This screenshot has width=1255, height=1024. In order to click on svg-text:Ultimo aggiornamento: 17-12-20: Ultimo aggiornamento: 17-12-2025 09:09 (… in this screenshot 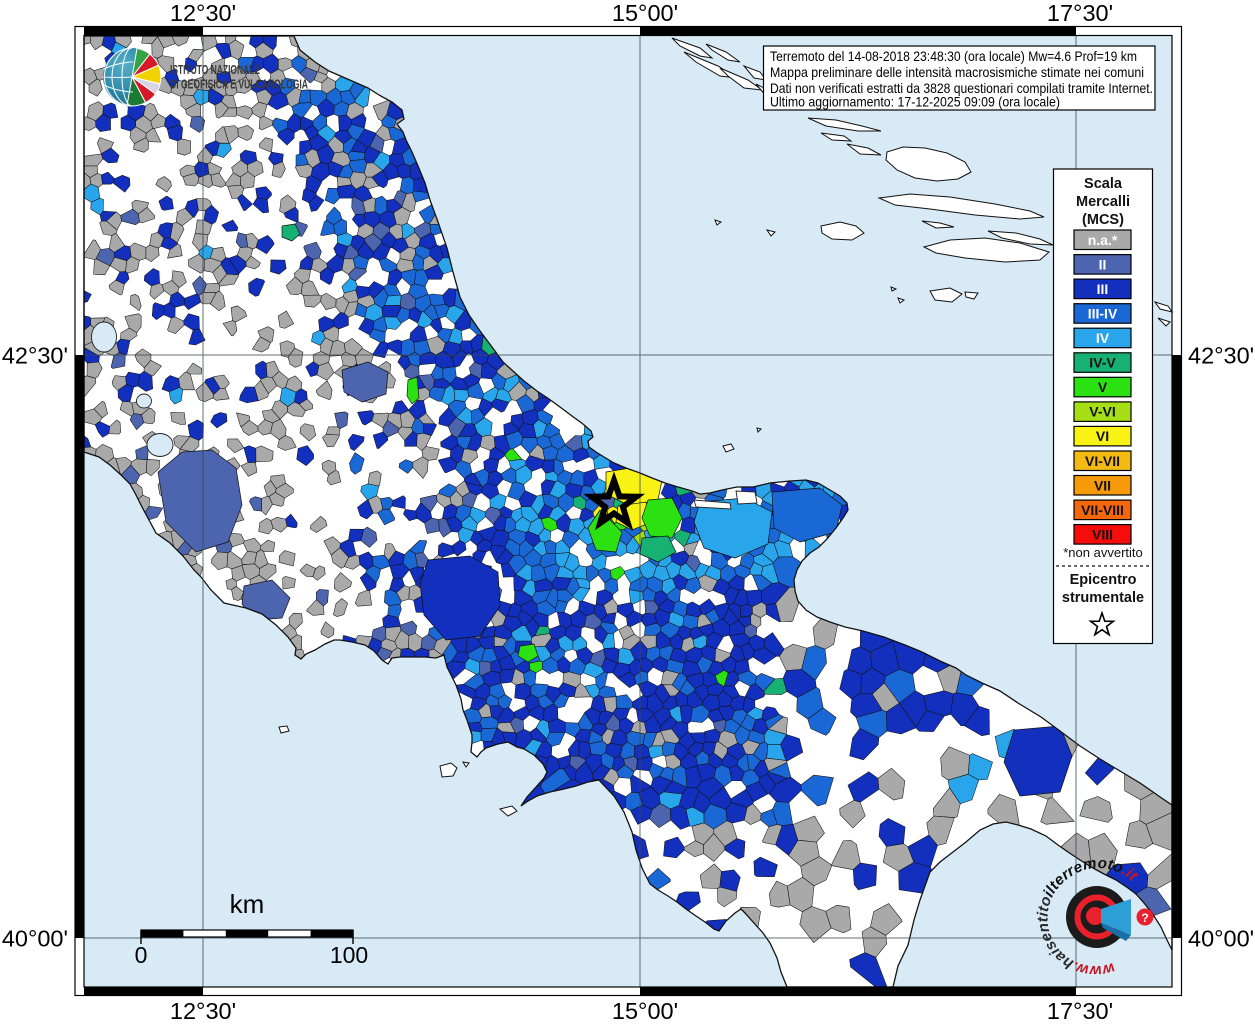, I will do `click(915, 102)`.